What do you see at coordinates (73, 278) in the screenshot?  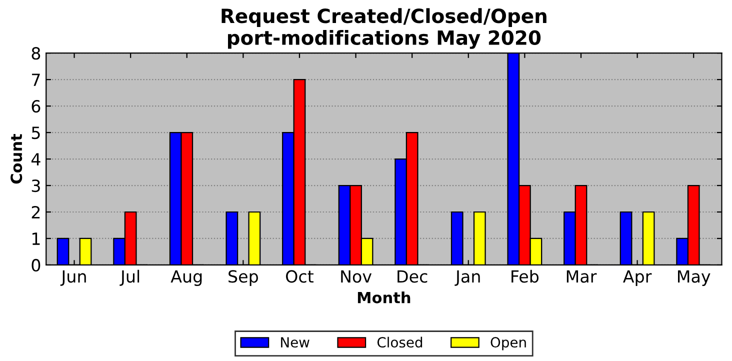 I see `x-tick-label: Jun` at bounding box center [73, 278].